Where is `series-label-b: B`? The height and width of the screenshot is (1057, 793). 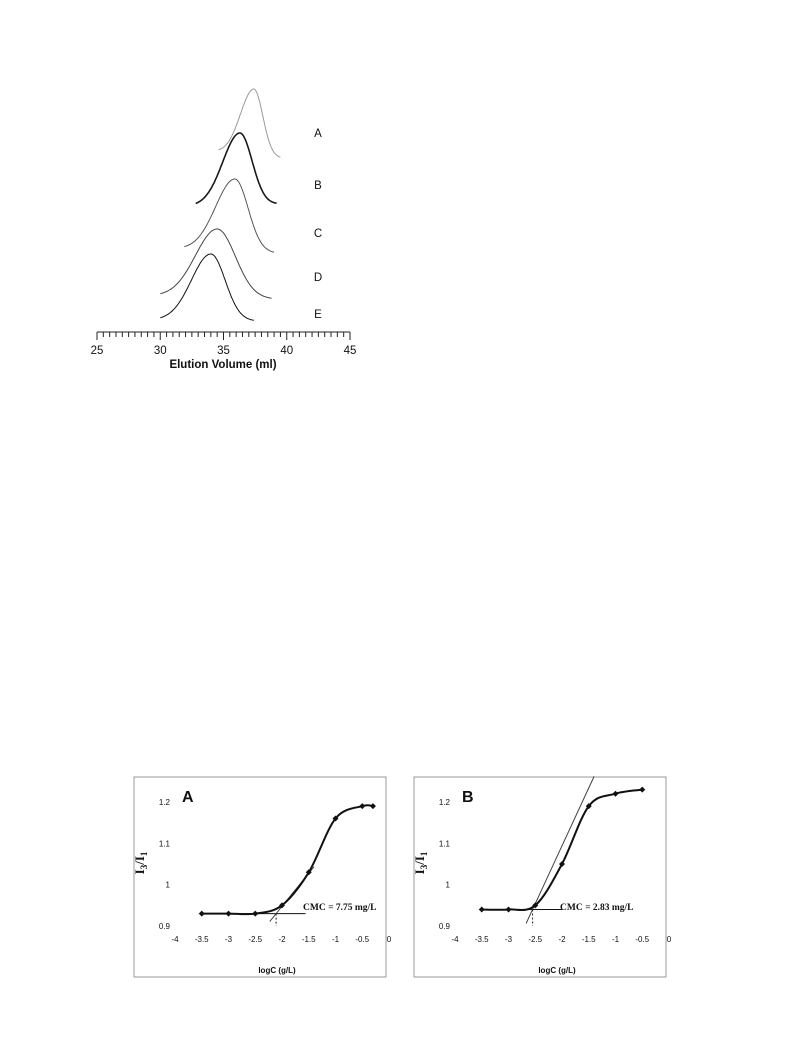 series-label-b: B is located at coordinates (318, 186).